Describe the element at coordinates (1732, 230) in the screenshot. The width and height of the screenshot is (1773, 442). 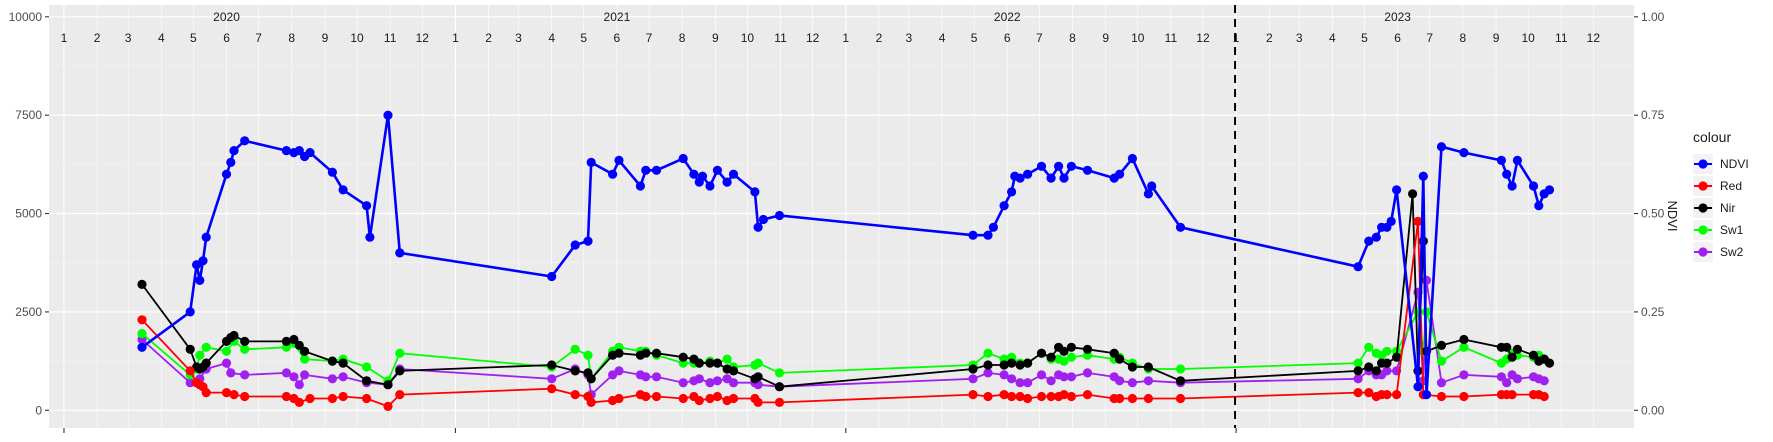
I see `legend-label-sw1: Sw1` at that location.